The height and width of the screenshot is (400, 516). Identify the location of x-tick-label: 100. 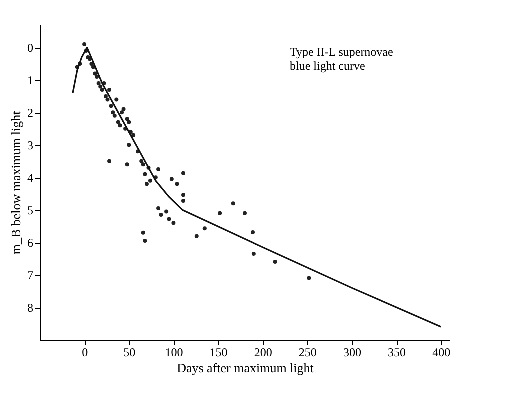
(174, 353).